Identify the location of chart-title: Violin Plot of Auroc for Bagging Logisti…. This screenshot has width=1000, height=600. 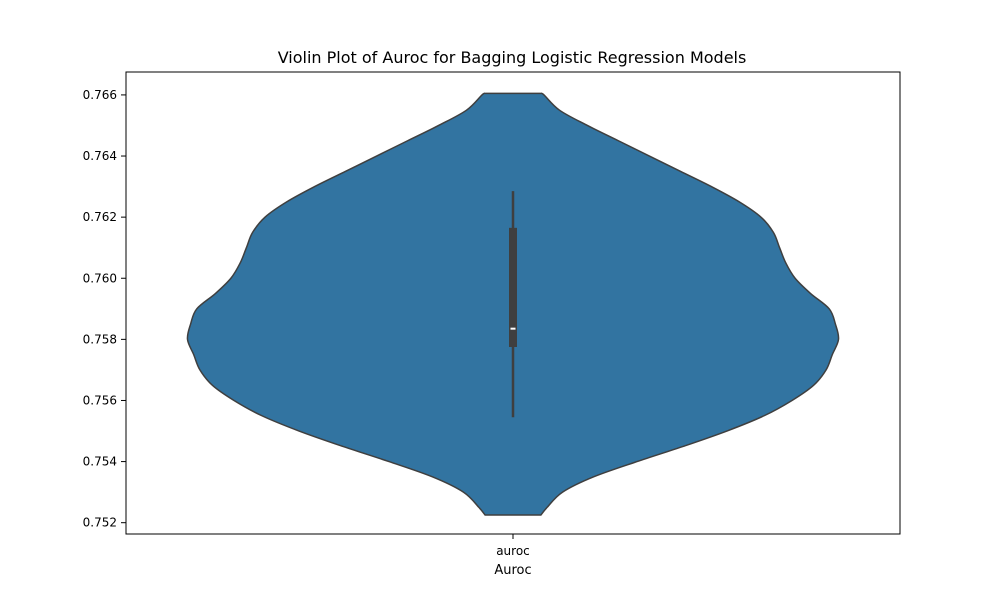
(512, 57).